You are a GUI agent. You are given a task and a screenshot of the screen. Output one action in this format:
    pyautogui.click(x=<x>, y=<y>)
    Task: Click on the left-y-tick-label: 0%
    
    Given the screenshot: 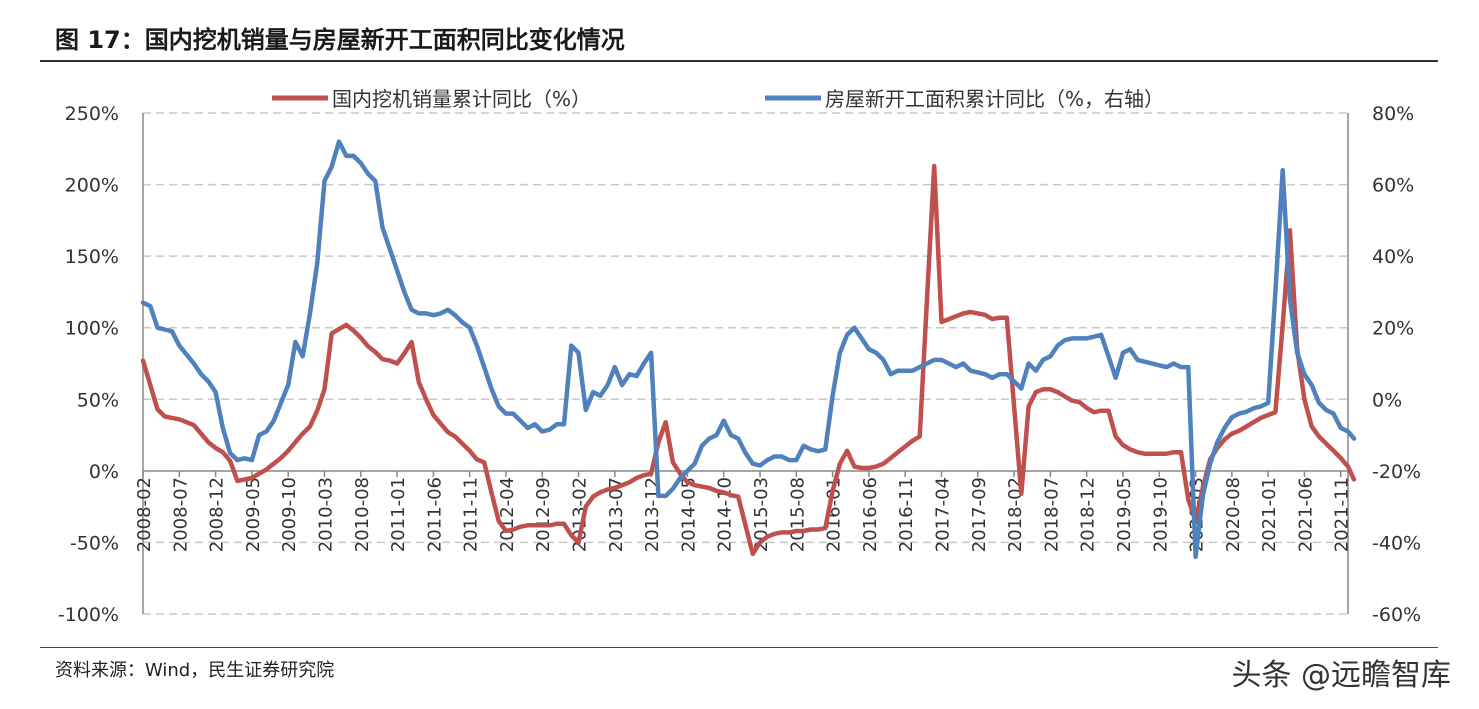 What is the action you would take?
    pyautogui.click(x=104, y=472)
    